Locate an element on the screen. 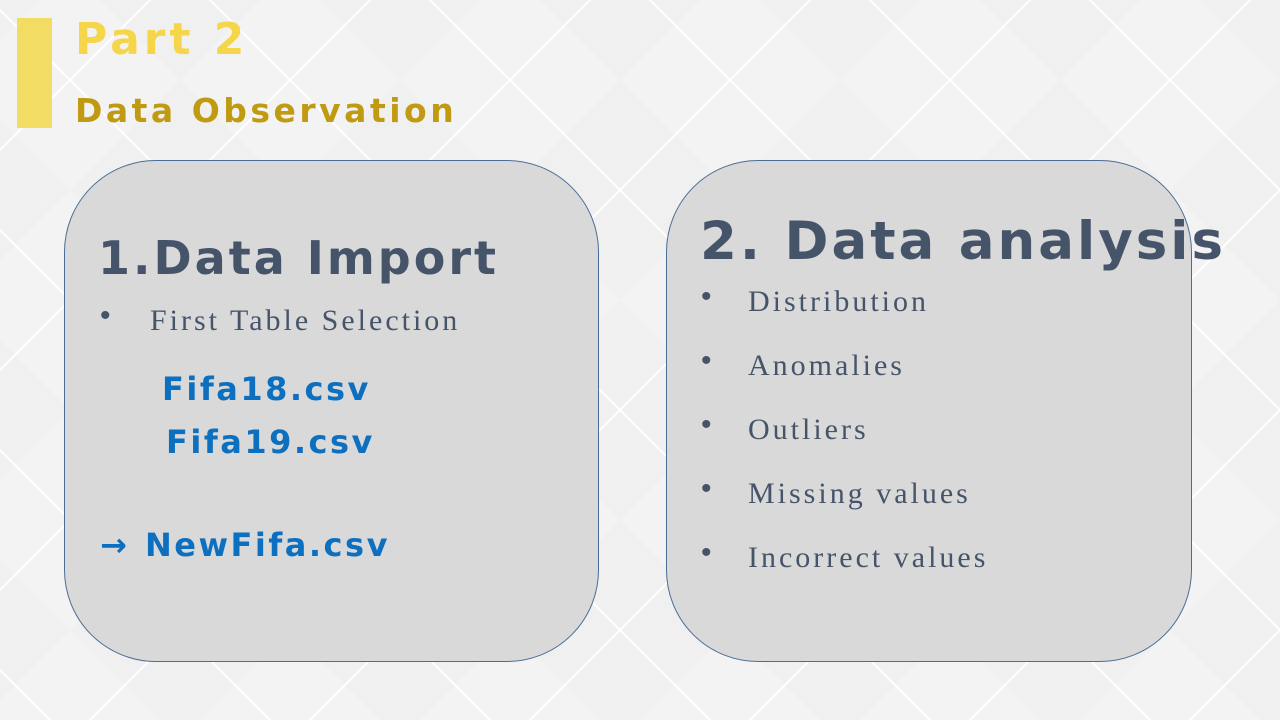 This screenshot has width=1280, height=720. first-table-selection-bullet: First Table Selection is located at coordinates (305, 320).